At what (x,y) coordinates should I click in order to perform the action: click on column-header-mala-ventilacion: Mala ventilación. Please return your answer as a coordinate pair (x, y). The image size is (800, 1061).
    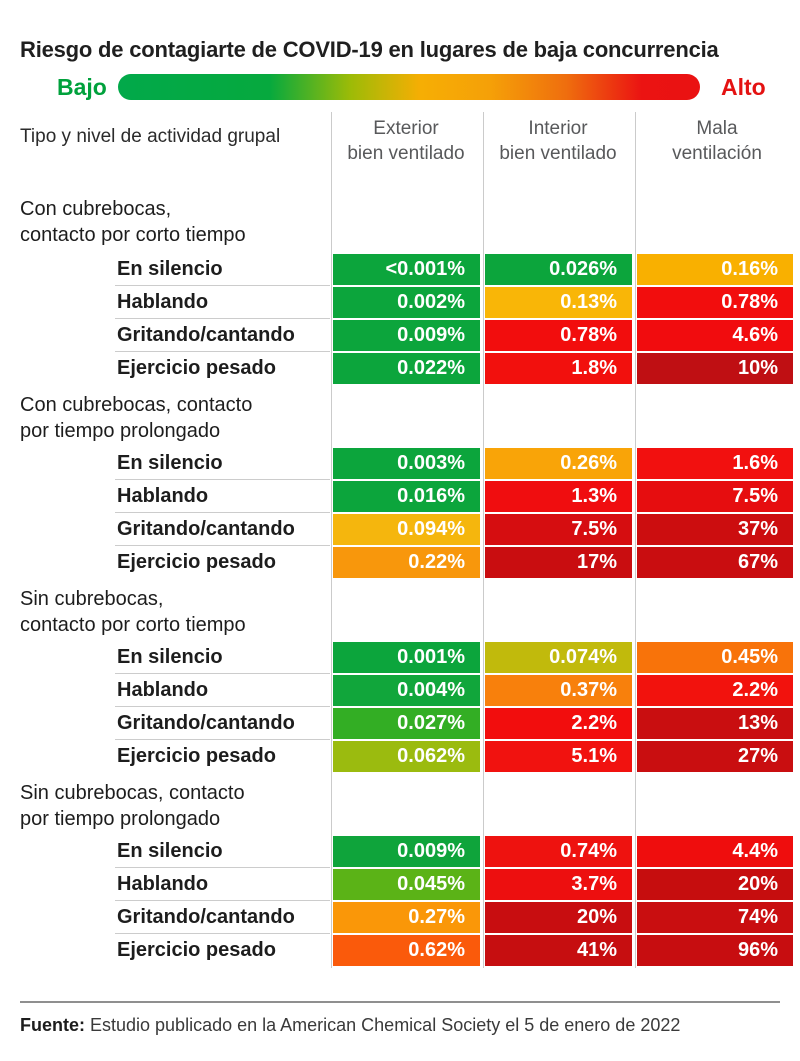
    Looking at the image, I should click on (717, 141).